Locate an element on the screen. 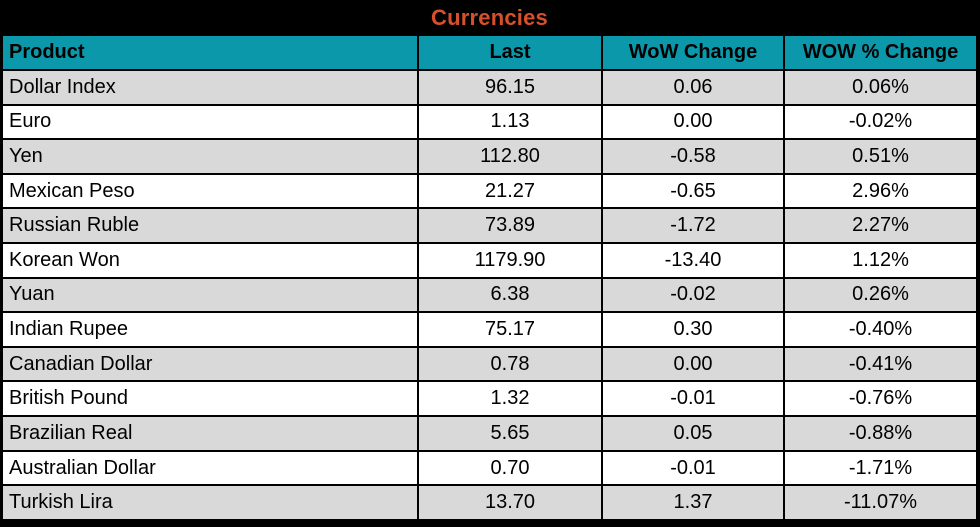 The image size is (980, 527). product-cell: Russian Ruble is located at coordinates (211, 226).